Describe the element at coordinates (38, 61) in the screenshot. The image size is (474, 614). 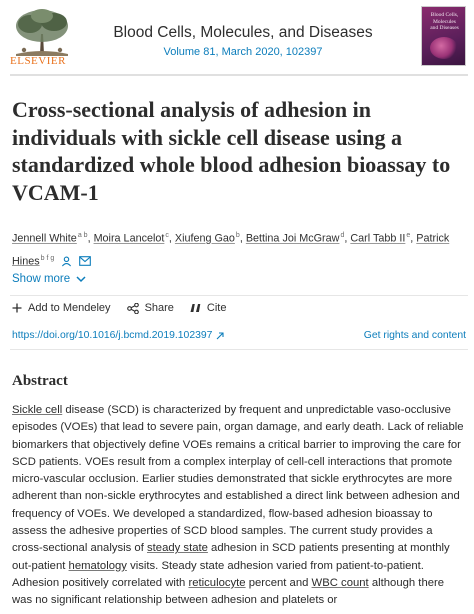
I see `publisher-name: ELSEVIER` at that location.